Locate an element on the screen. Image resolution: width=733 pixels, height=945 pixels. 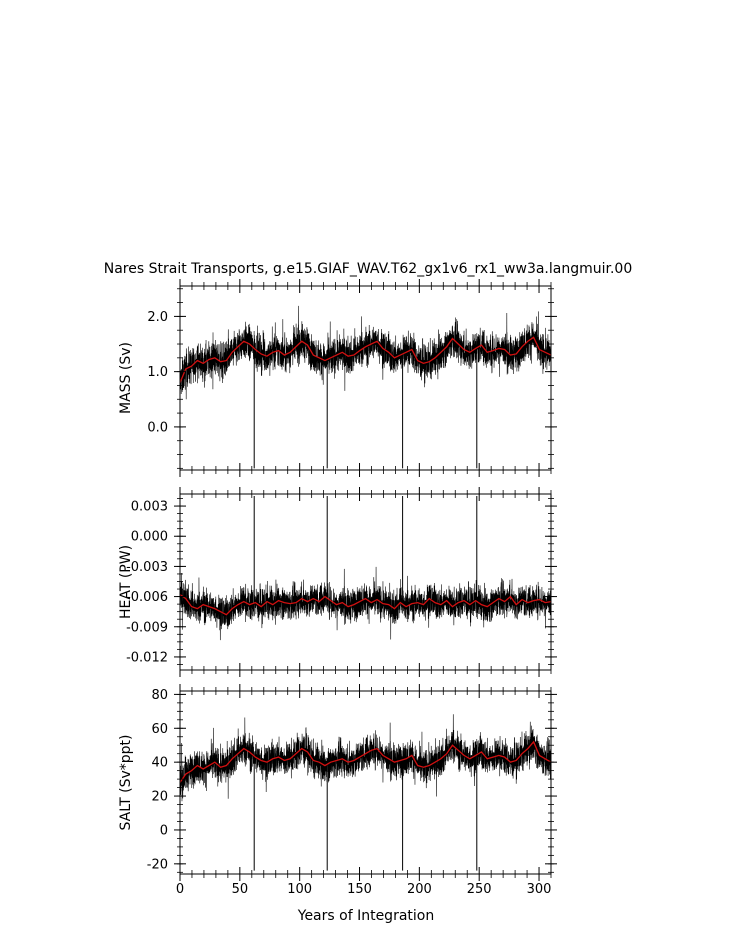
x-tick-label-4: 150 is located at coordinates (359, 889).